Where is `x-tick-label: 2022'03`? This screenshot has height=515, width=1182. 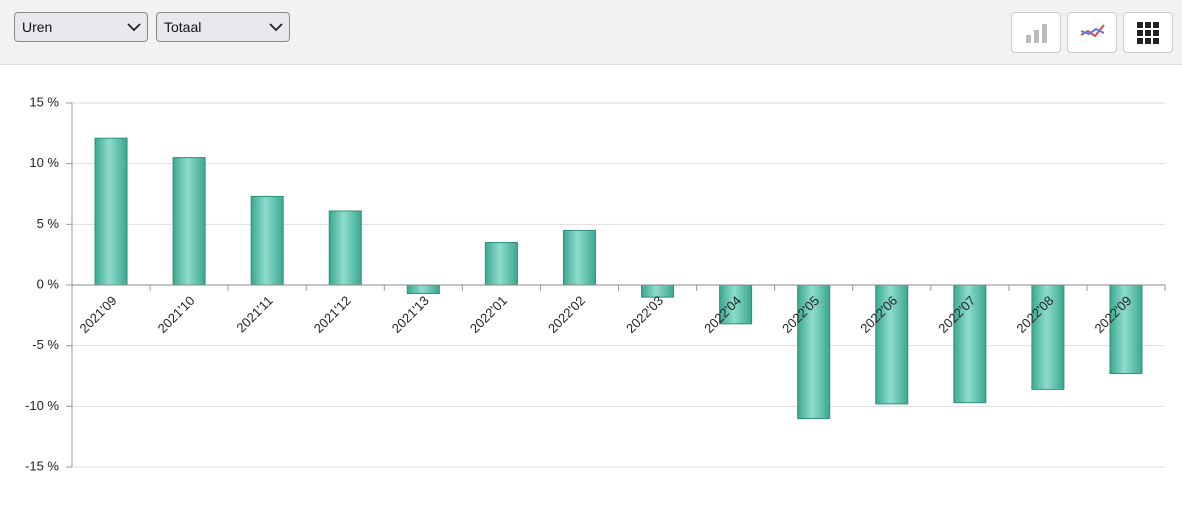
x-tick-label: 2022'03 is located at coordinates (644, 314).